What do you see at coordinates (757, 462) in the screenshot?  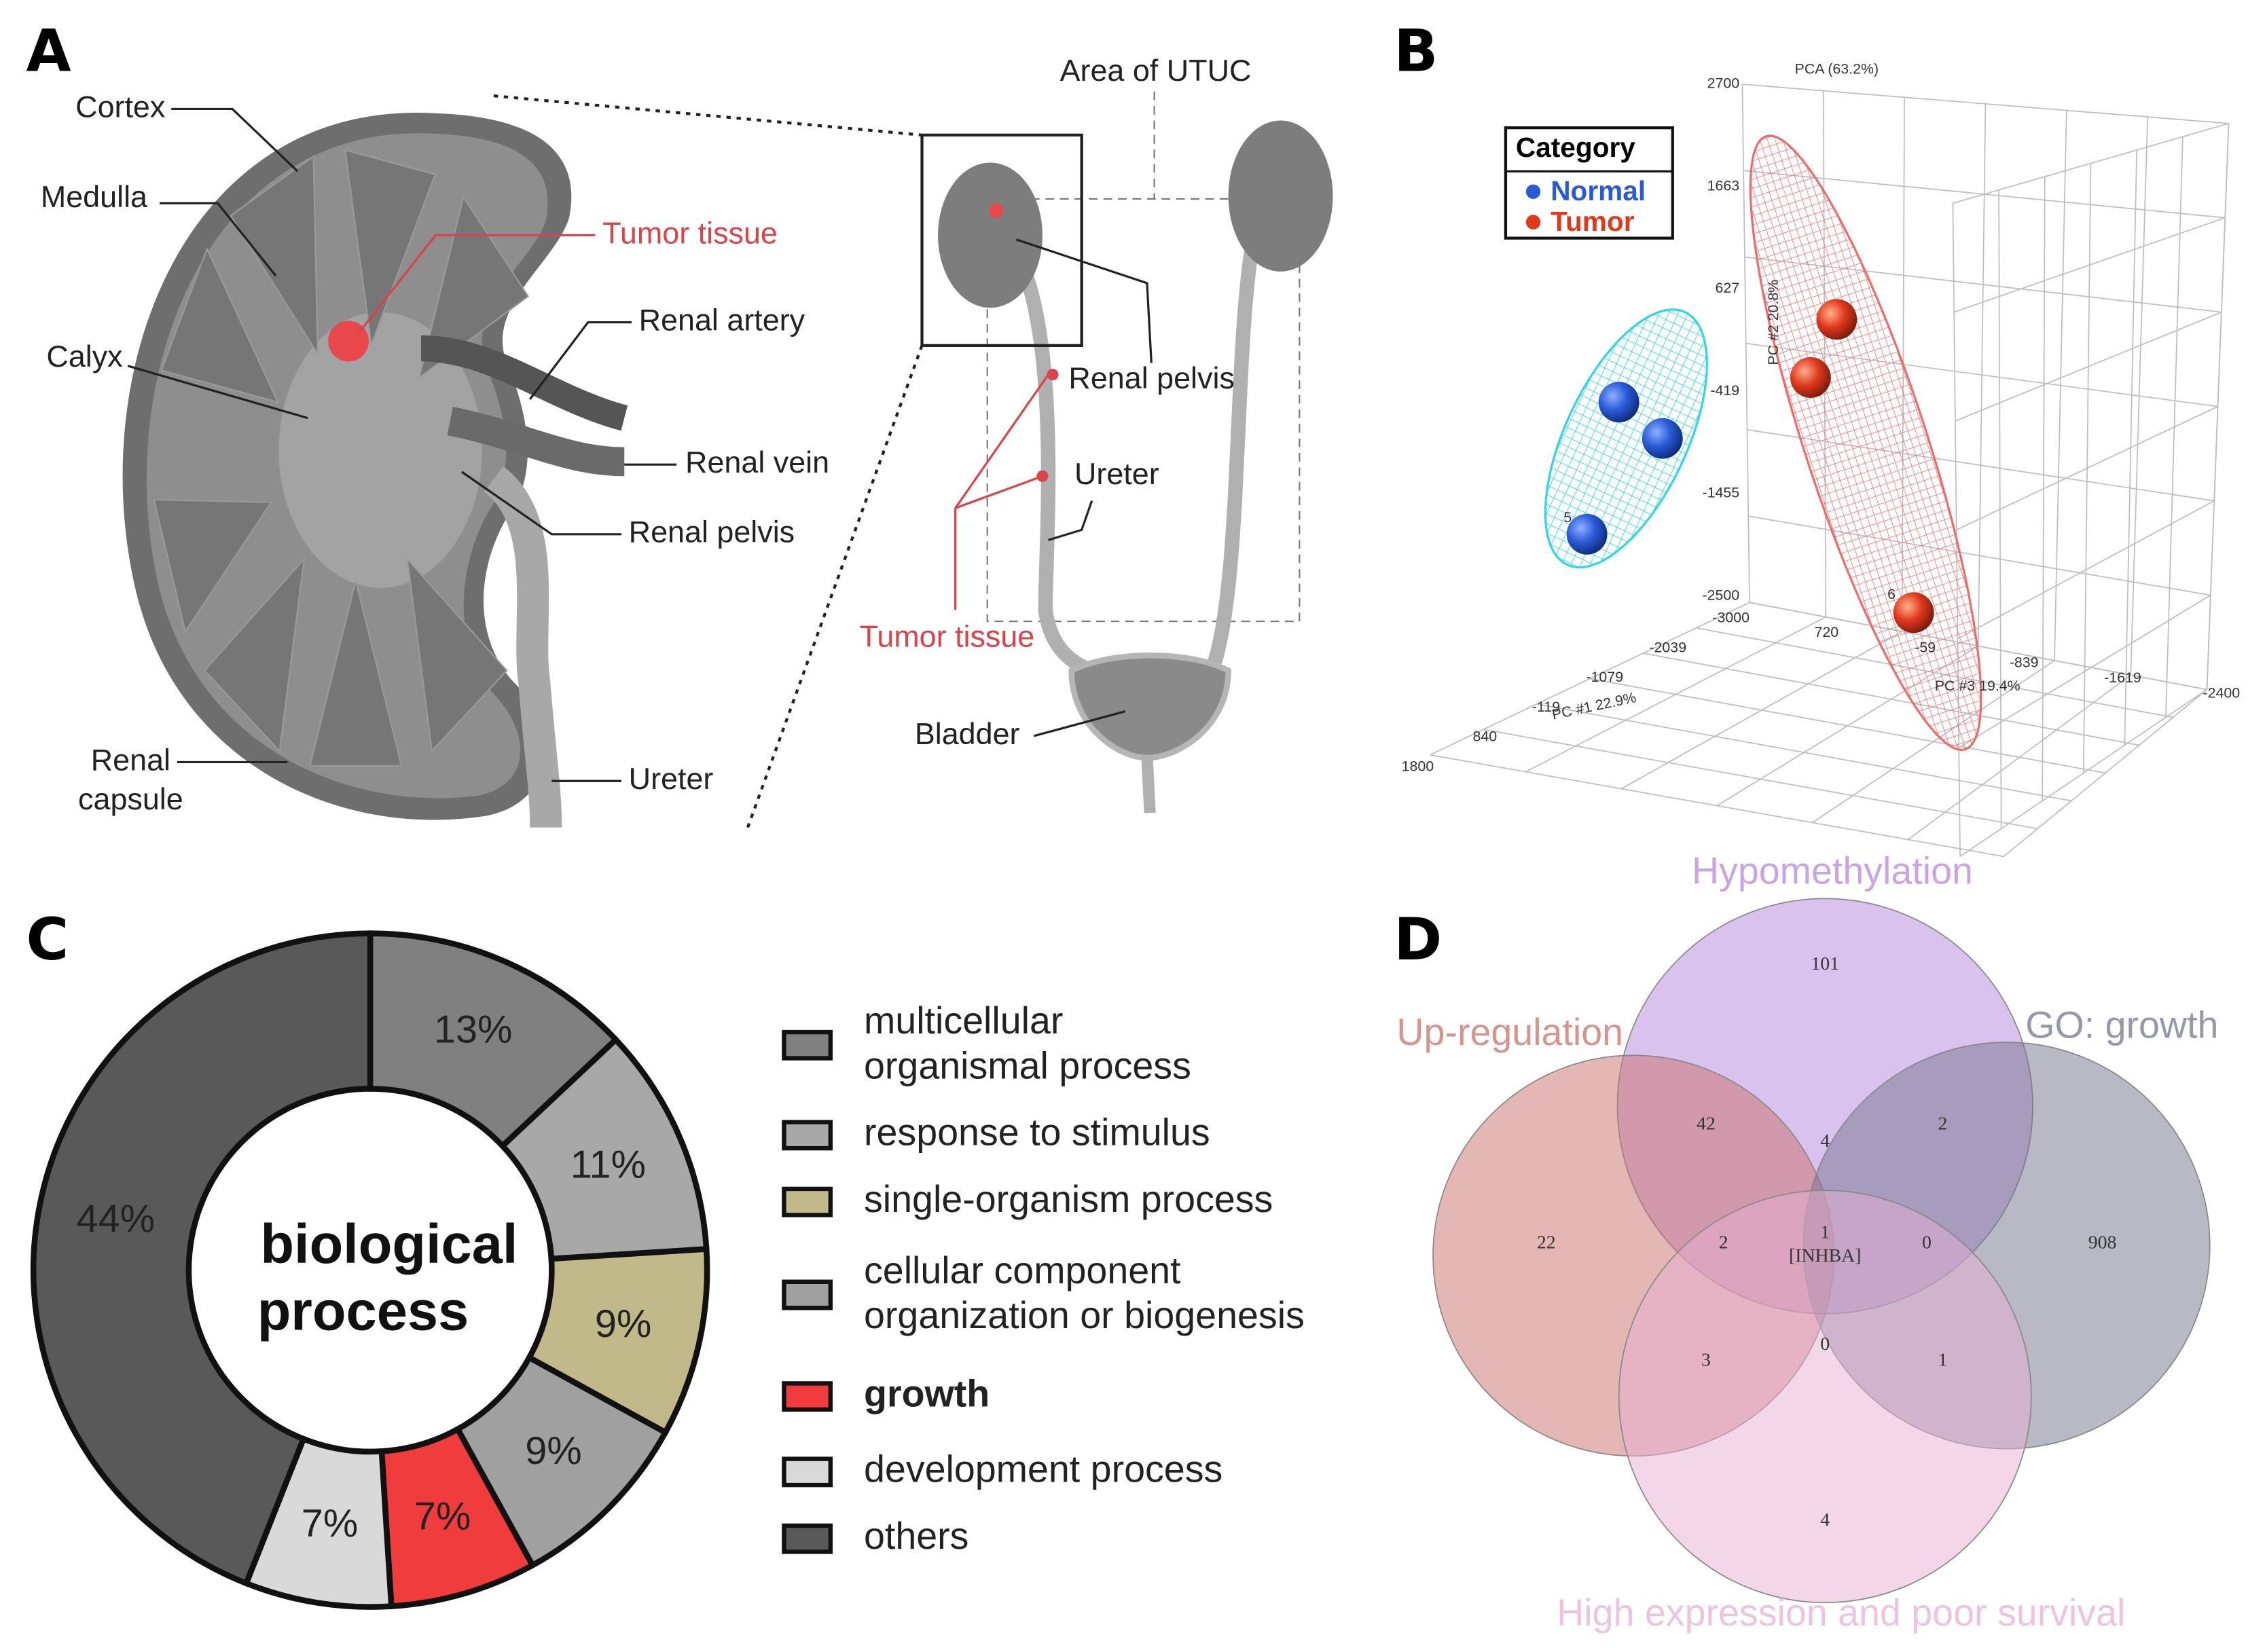 I see `kidney-label: Renal vein` at bounding box center [757, 462].